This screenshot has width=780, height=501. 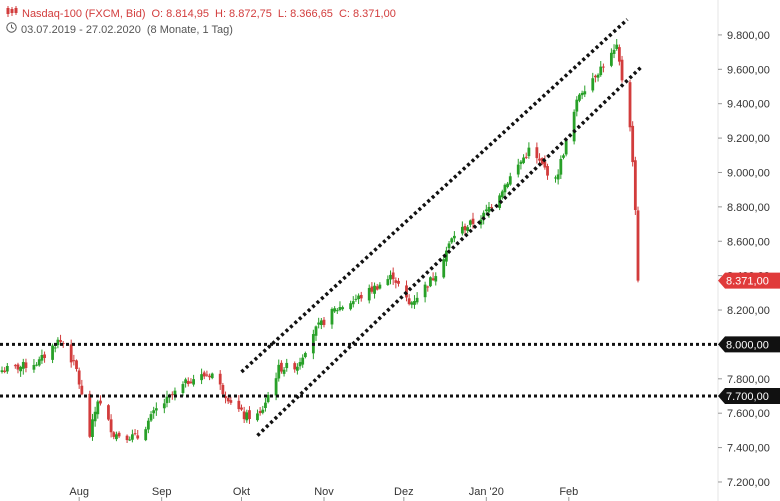 What do you see at coordinates (568, 492) in the screenshot?
I see `x-tick-label: Feb` at bounding box center [568, 492].